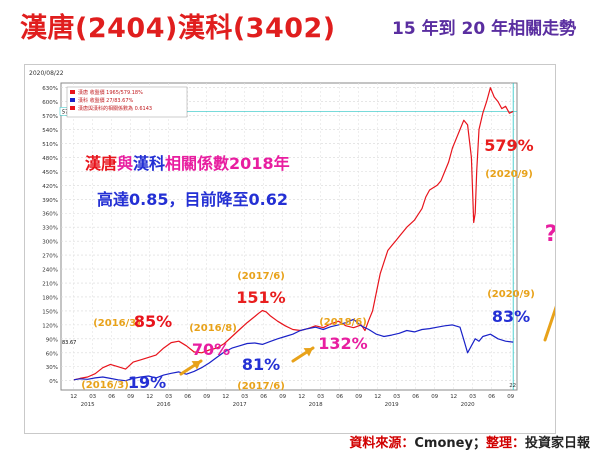  What do you see at coordinates (261, 386) in the screenshot?
I see `annotation-hanke-2017-6-date: (2017/6)` at bounding box center [261, 386].